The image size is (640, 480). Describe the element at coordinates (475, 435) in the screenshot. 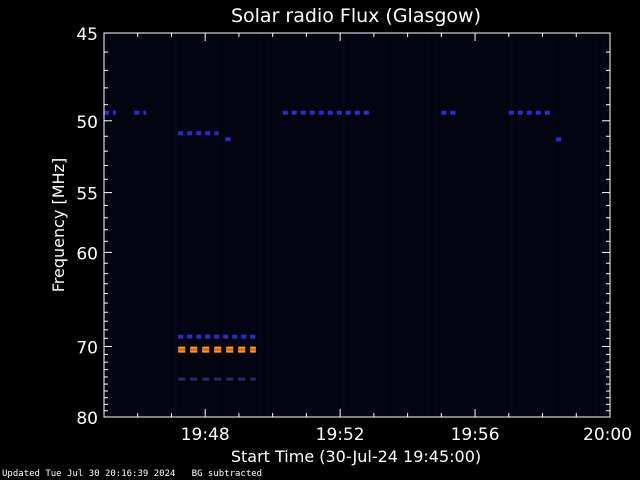

I see `x-tick-label: 19:56` at that location.